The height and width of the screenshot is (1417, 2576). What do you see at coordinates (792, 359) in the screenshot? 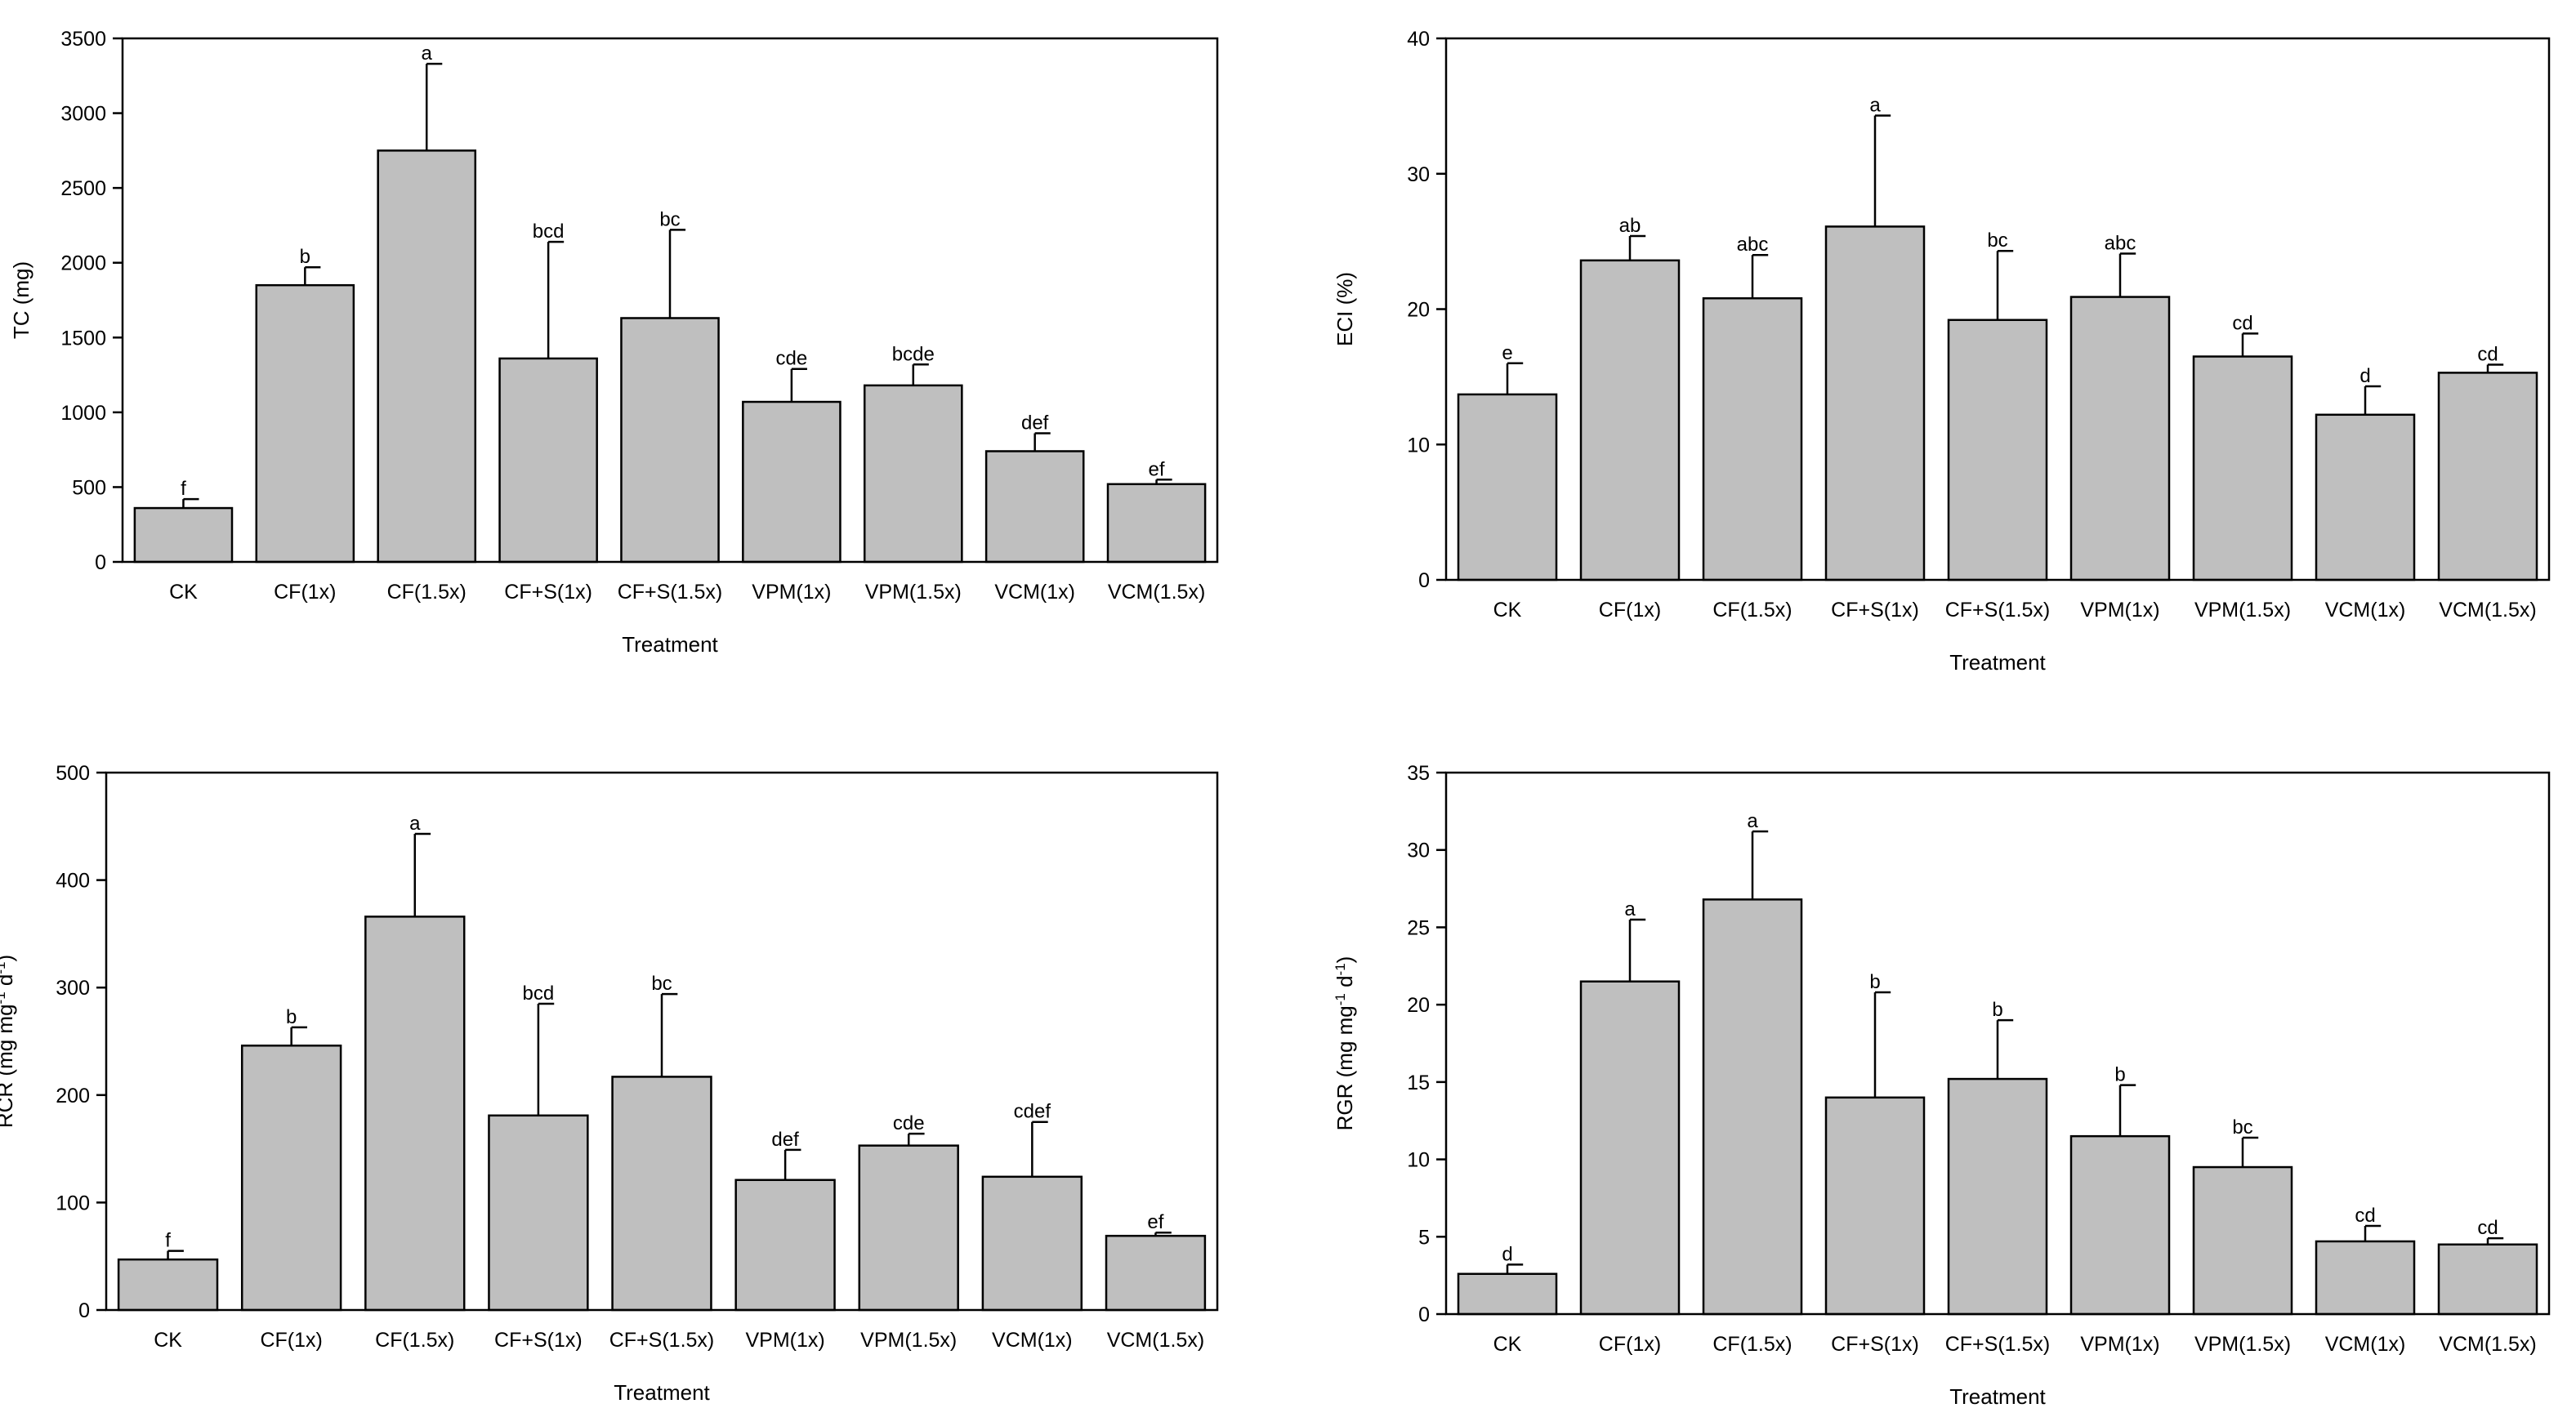
I see `significance-letter-VPM(1x): cde` at bounding box center [792, 359].